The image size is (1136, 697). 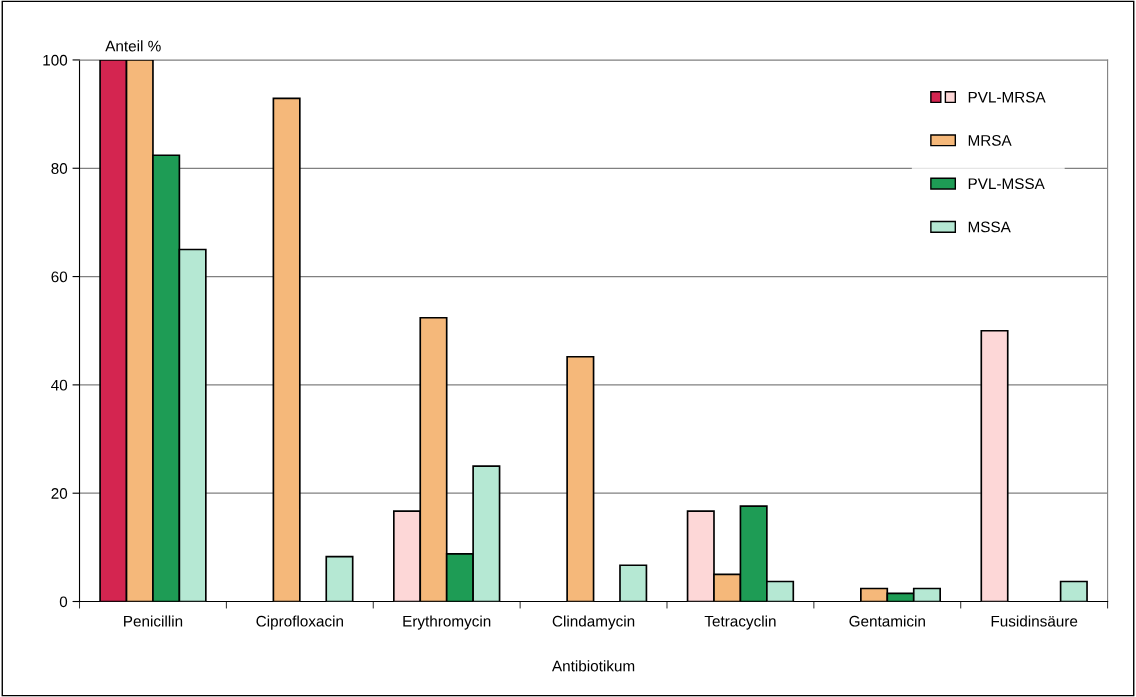 I want to click on y-tick-label: 60, so click(x=59, y=277).